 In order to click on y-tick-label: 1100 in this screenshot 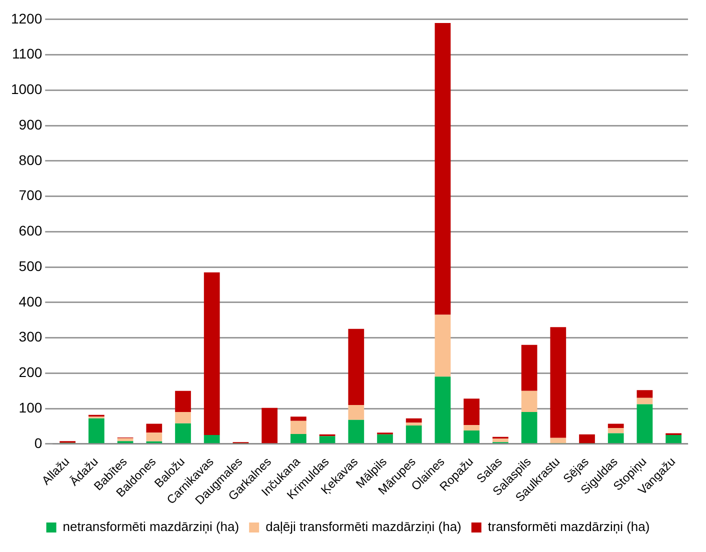, I will do `click(27, 54)`.